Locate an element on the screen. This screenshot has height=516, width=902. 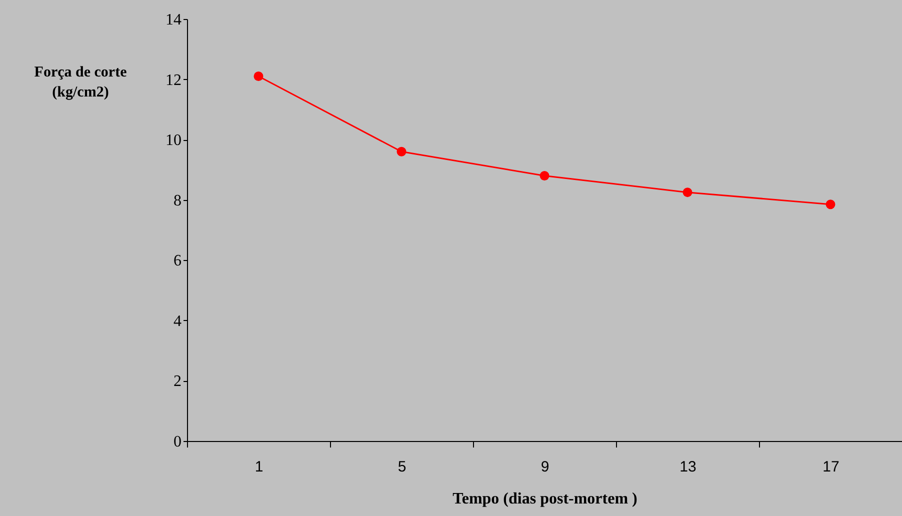
y-tick-label: 10 is located at coordinates (174, 141).